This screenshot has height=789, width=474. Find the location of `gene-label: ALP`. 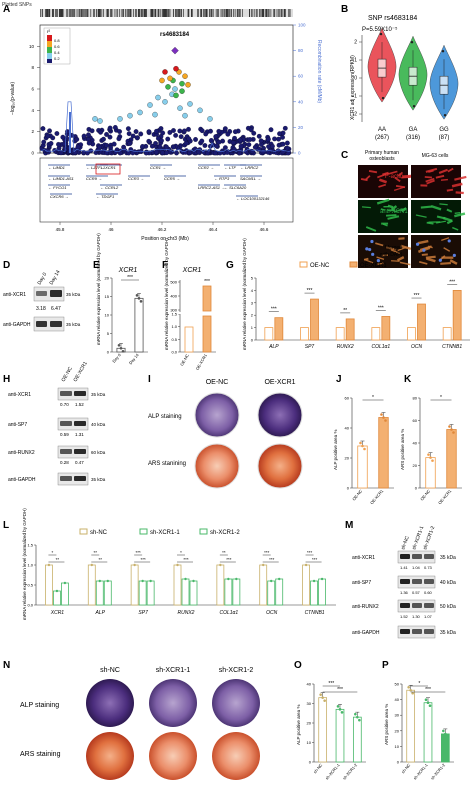

gene-label: ALP is located at coordinates (100, 613).